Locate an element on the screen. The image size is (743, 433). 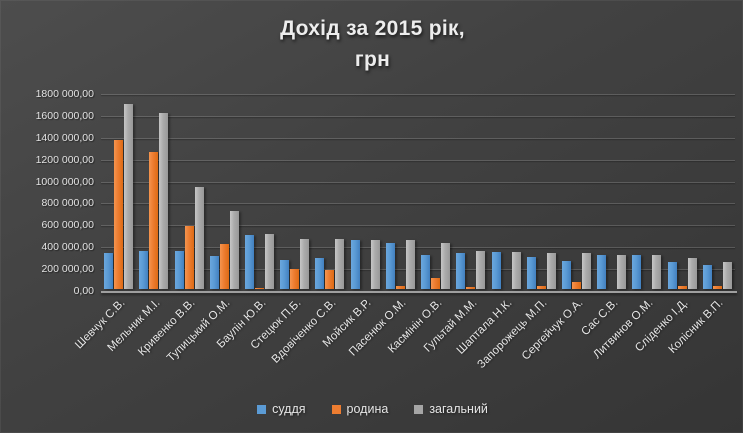
legend-item-загальний: загальний is located at coordinates (451, 409).